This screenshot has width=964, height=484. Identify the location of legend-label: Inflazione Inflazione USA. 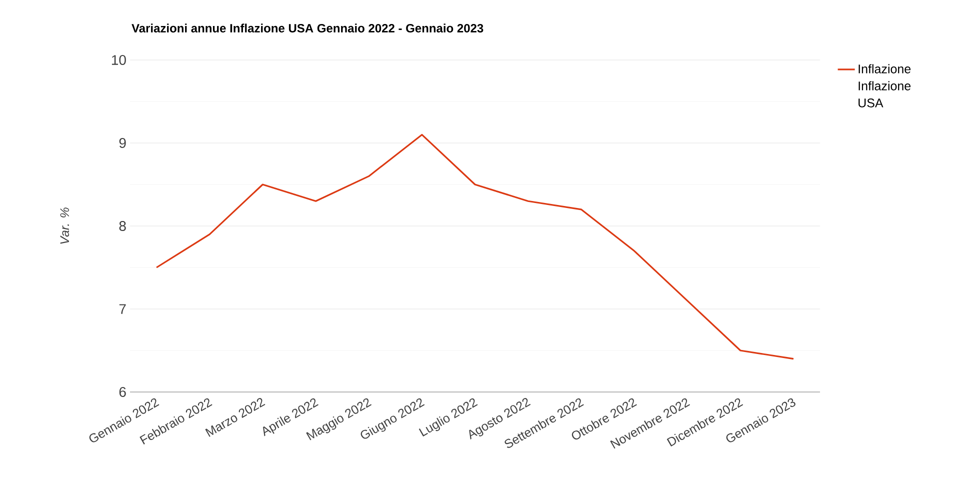
(884, 86).